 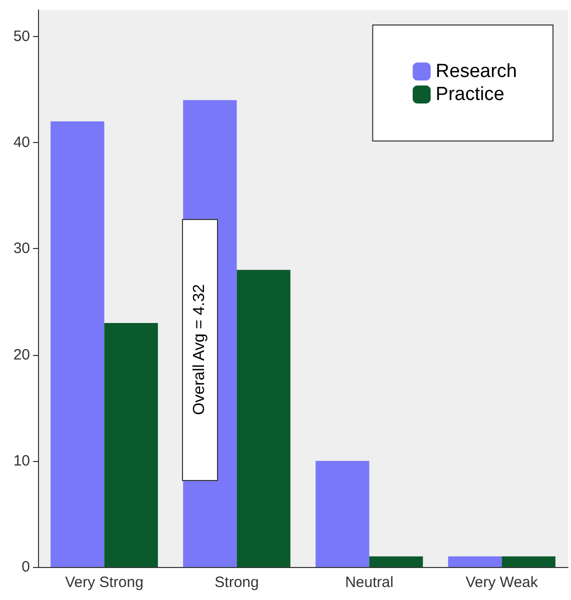 I want to click on x-tick-label: Strong, so click(x=236, y=582).